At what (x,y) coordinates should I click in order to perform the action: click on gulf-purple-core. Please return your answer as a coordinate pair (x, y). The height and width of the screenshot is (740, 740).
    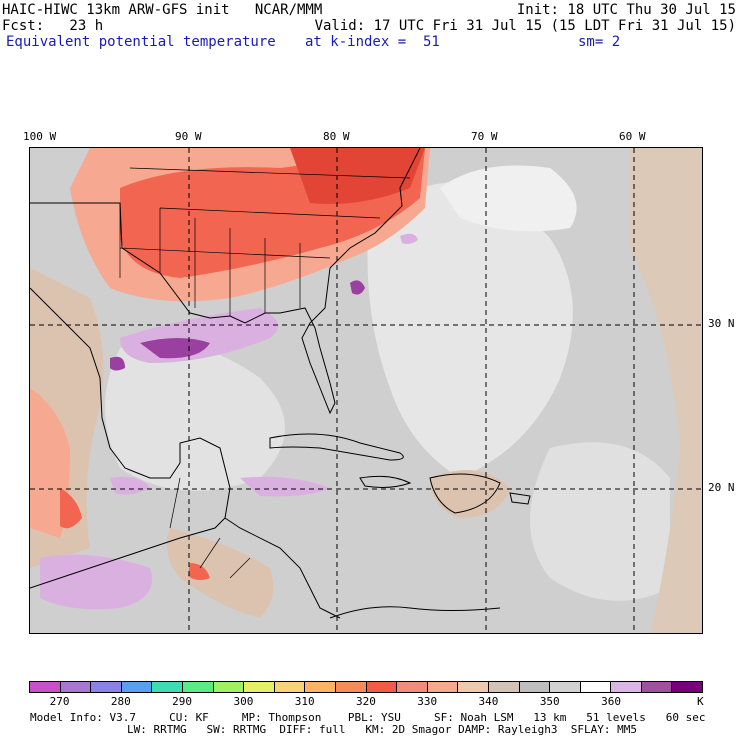
    Looking at the image, I should click on (175, 348).